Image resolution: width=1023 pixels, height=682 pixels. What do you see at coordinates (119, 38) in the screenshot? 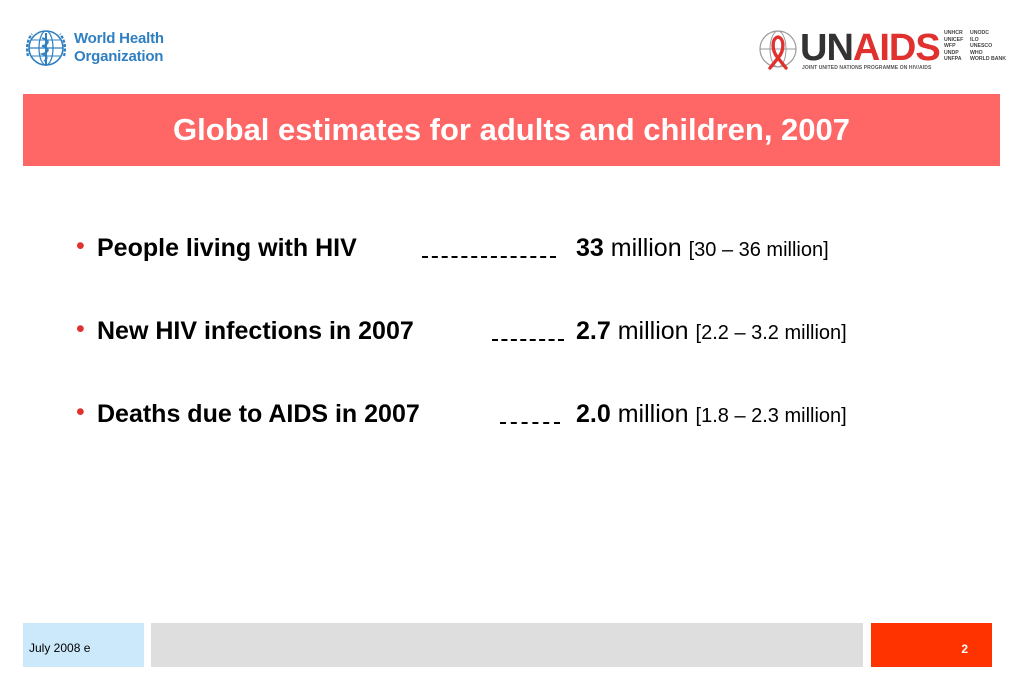
I see `who-line1: World Health` at bounding box center [119, 38].